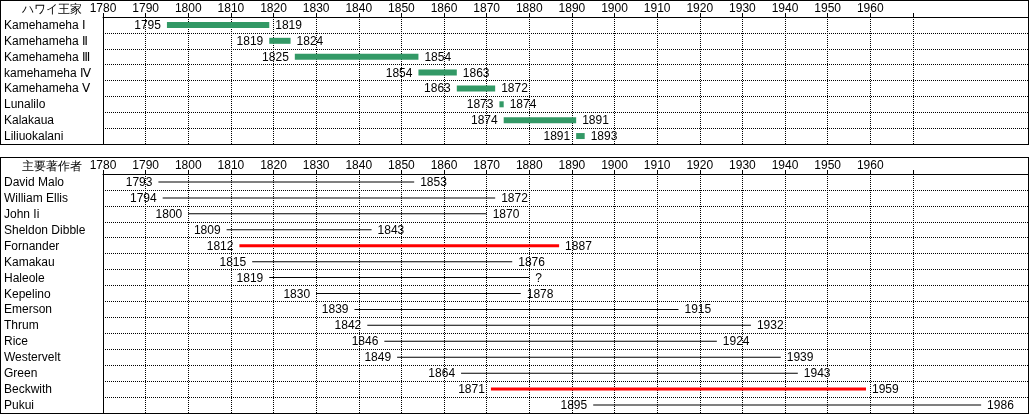 The image size is (1030, 416). I want to click on annotation: 1891, so click(596, 120).